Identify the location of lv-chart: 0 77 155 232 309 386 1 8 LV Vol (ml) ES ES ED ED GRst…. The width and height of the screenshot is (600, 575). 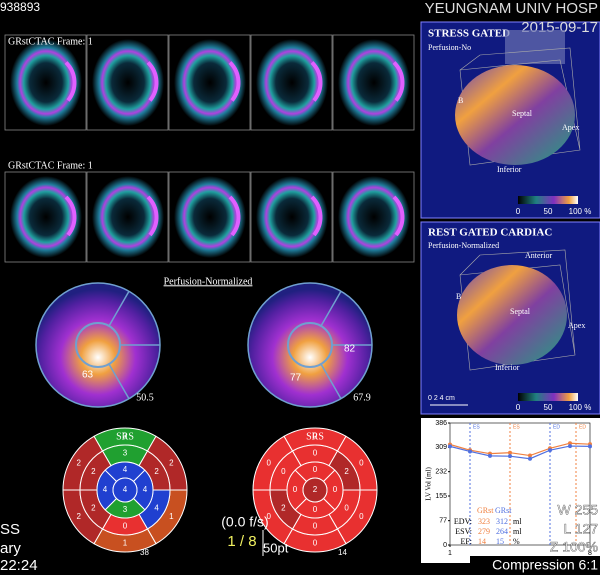
(508, 488).